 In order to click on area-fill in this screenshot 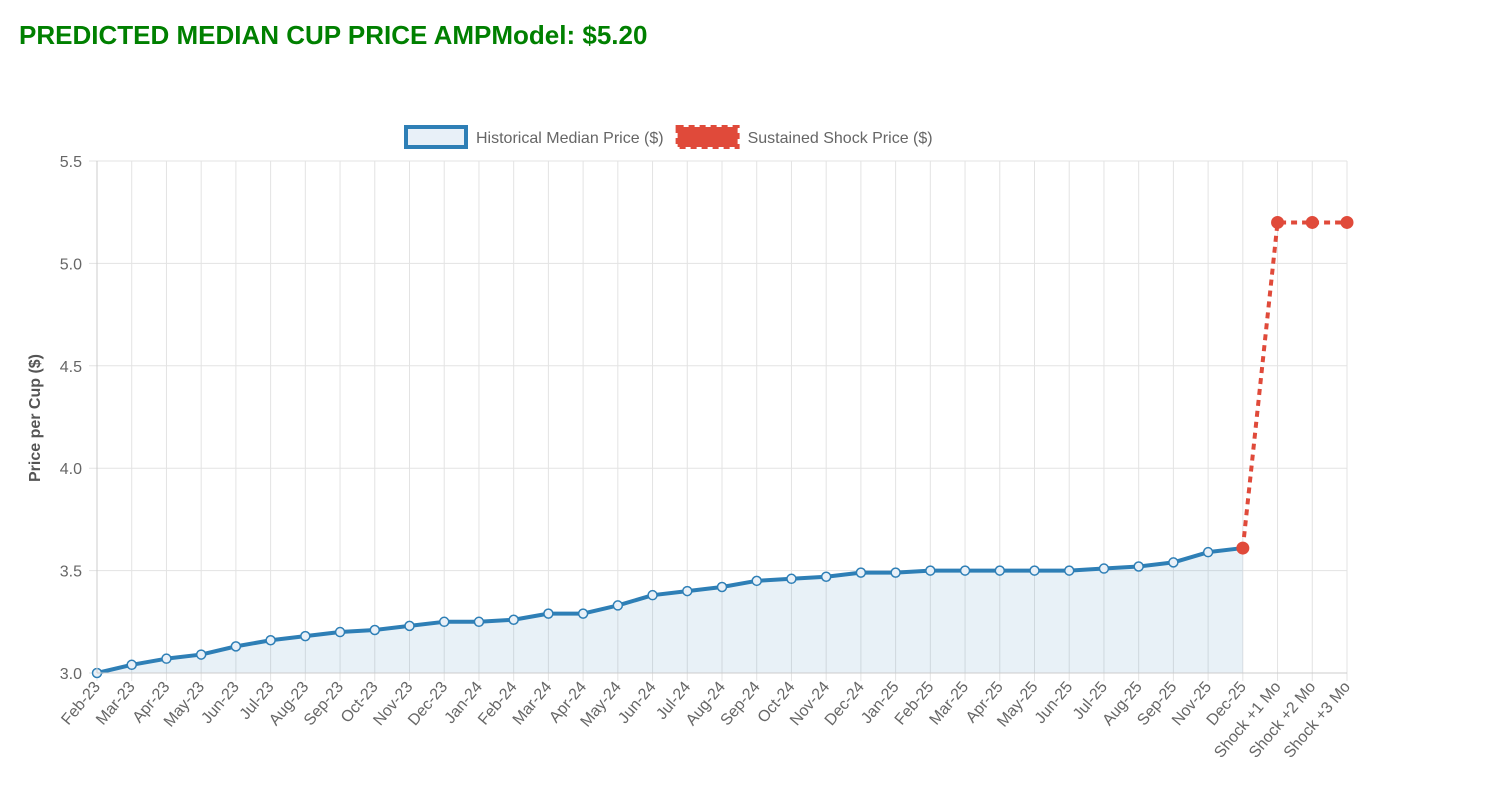, I will do `click(670, 610)`.